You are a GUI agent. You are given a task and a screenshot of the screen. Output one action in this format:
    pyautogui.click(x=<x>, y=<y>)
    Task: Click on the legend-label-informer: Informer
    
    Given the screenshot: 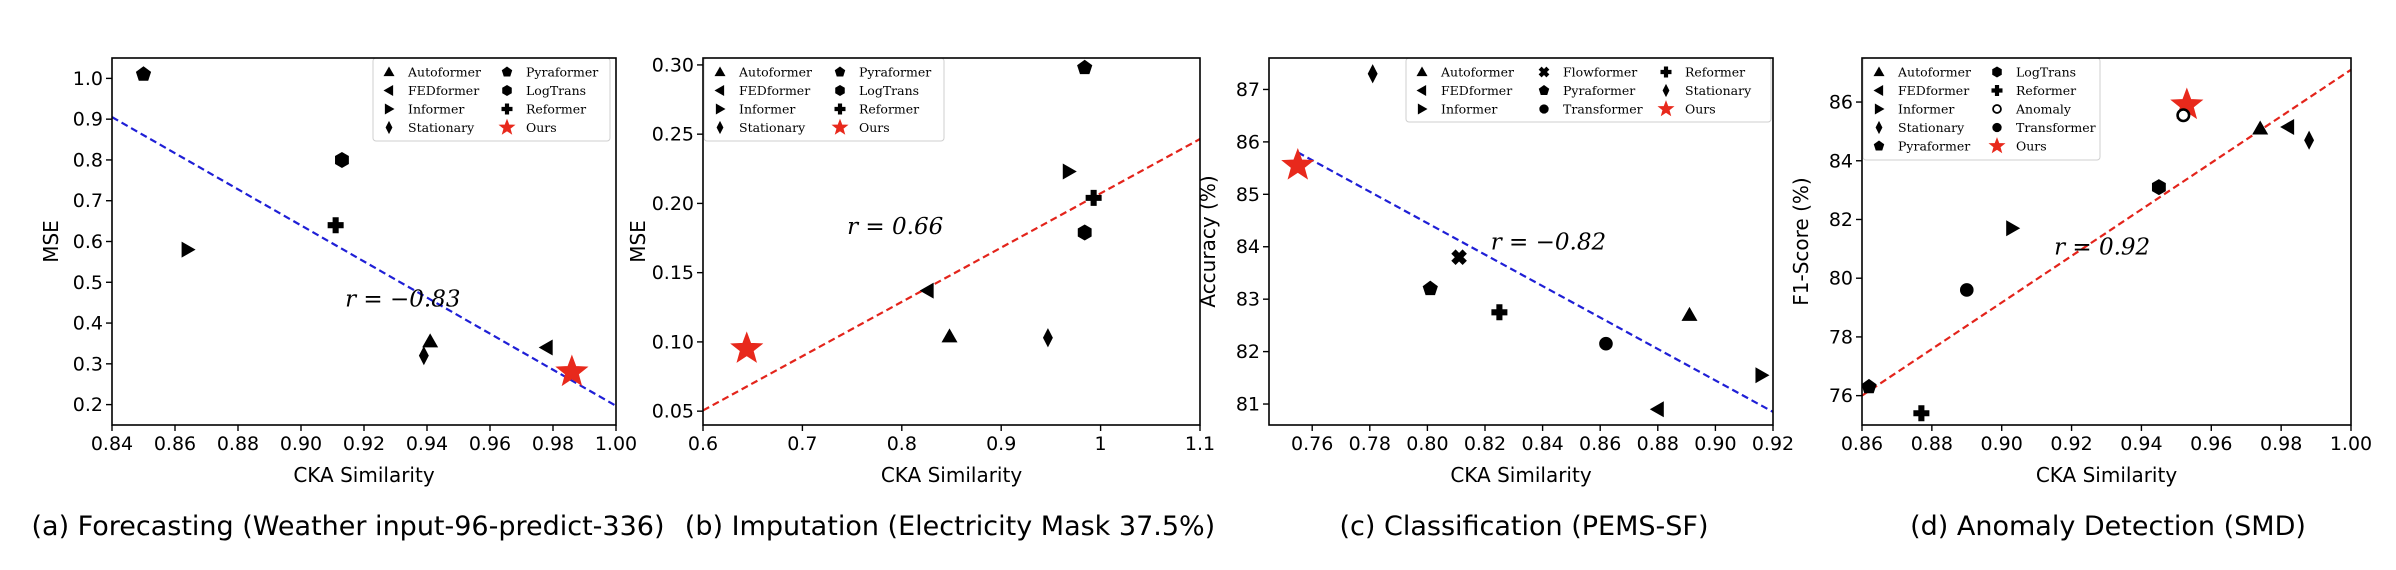 What is the action you would take?
    pyautogui.click(x=1469, y=109)
    